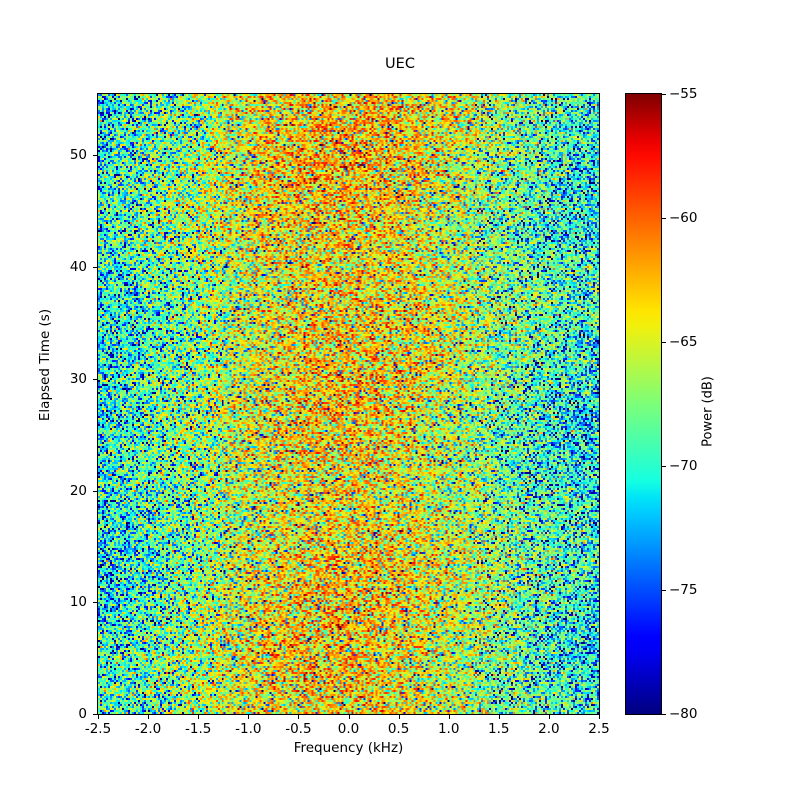 The width and height of the screenshot is (800, 800). I want to click on x-tick-label: -2.0, so click(148, 729).